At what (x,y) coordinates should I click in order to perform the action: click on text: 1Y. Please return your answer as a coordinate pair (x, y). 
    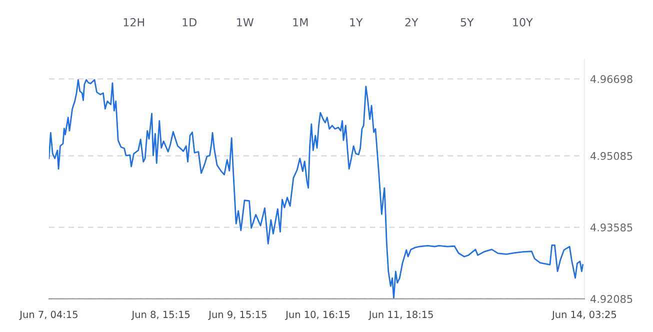
    Looking at the image, I should click on (356, 22).